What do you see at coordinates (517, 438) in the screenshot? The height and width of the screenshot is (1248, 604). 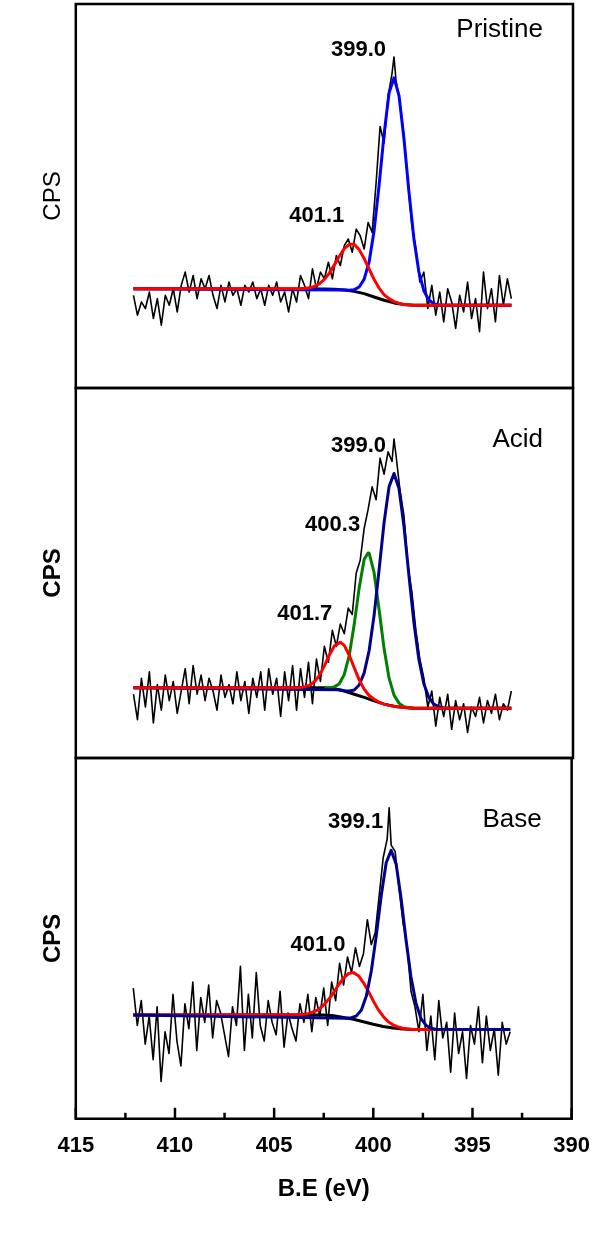 I see `chart-title: Acid` at bounding box center [517, 438].